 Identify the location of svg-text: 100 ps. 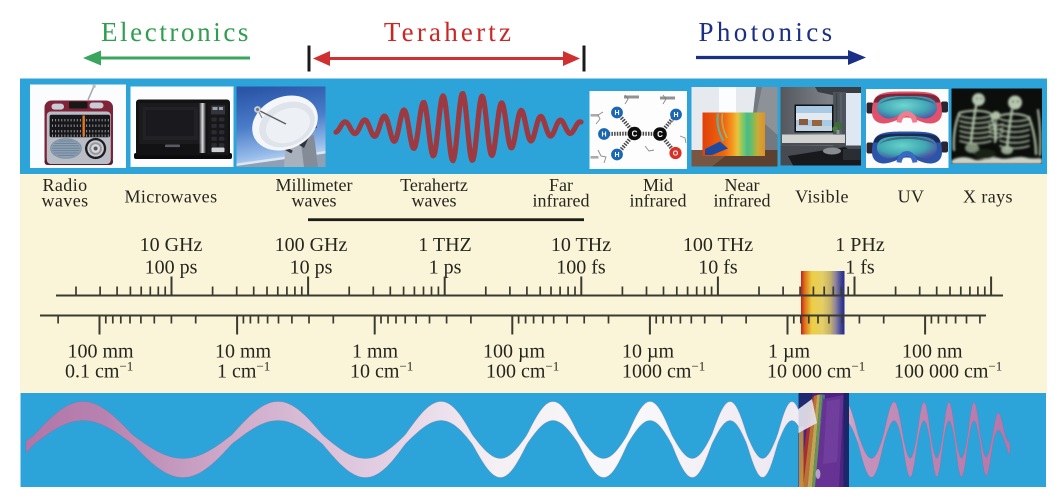
(171, 268).